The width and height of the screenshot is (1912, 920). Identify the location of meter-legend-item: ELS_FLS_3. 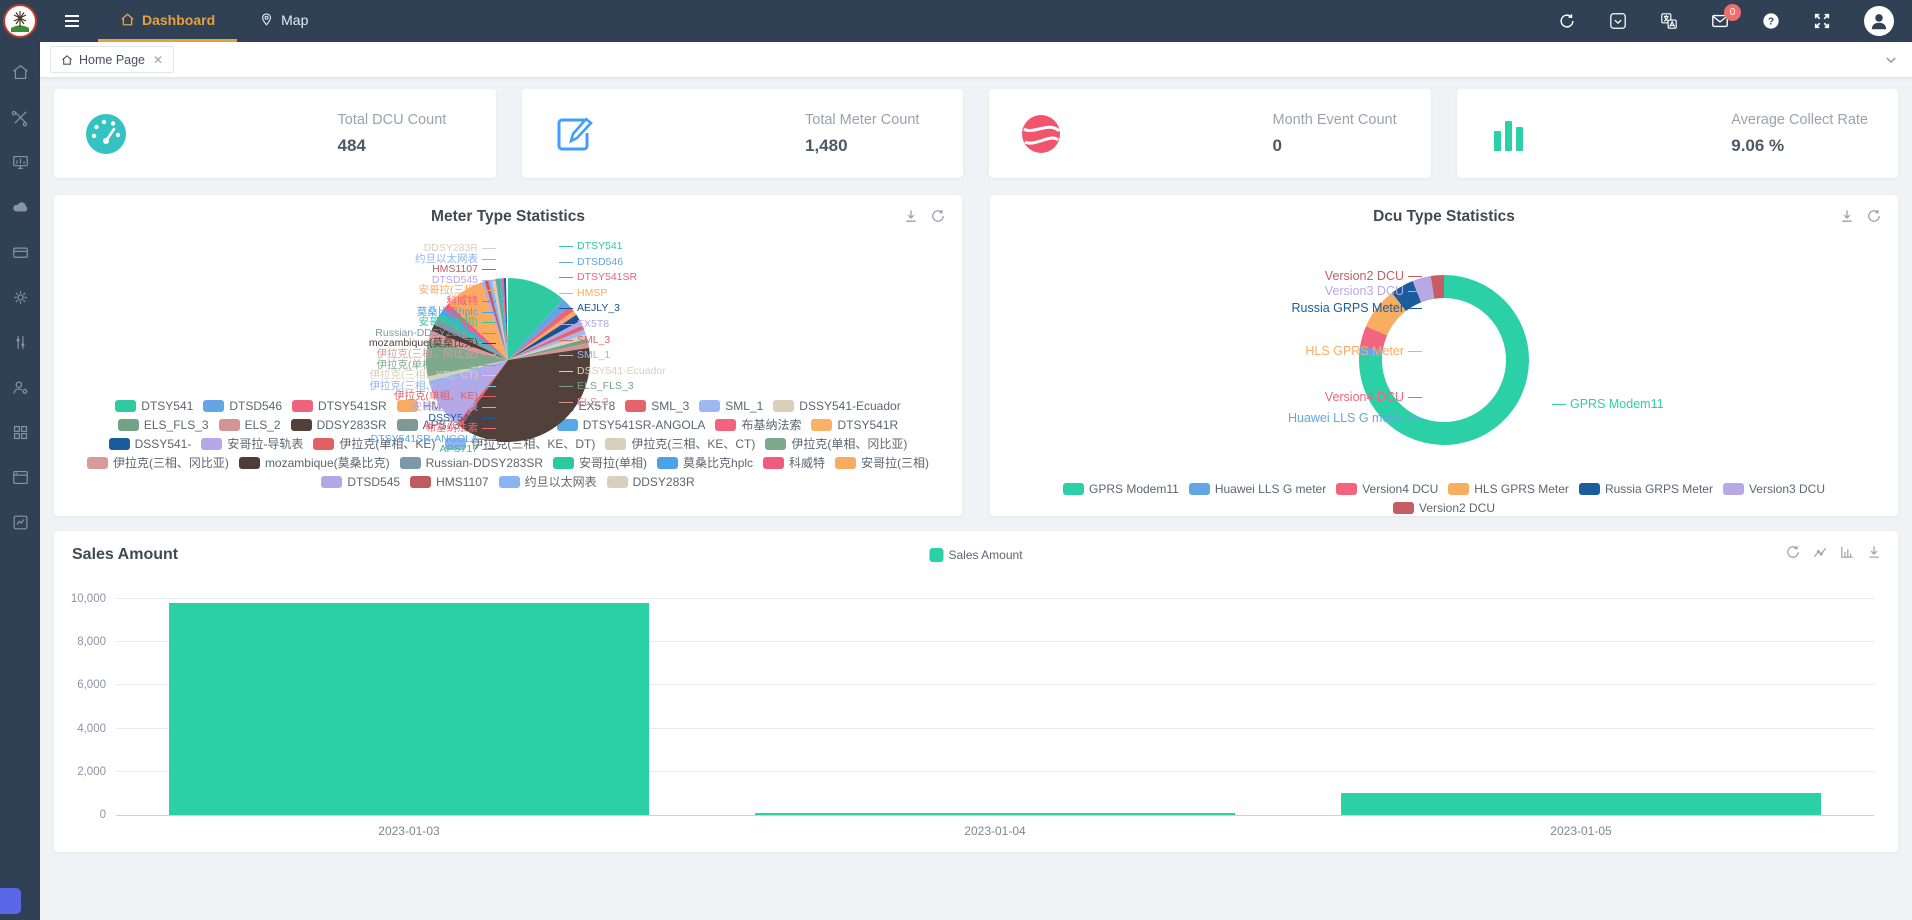
(163, 425).